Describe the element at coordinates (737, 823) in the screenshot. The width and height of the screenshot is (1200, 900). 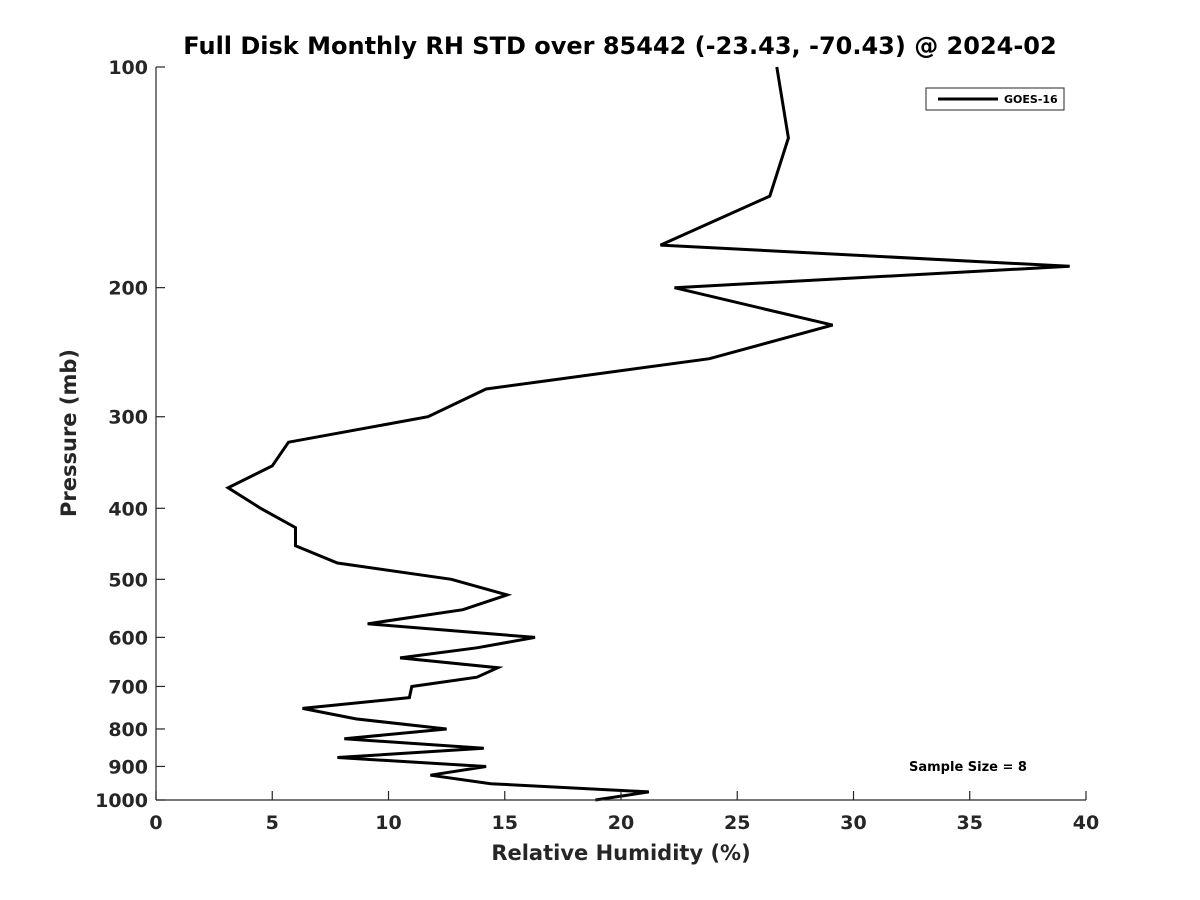
I see `x-tick-label: 25` at that location.